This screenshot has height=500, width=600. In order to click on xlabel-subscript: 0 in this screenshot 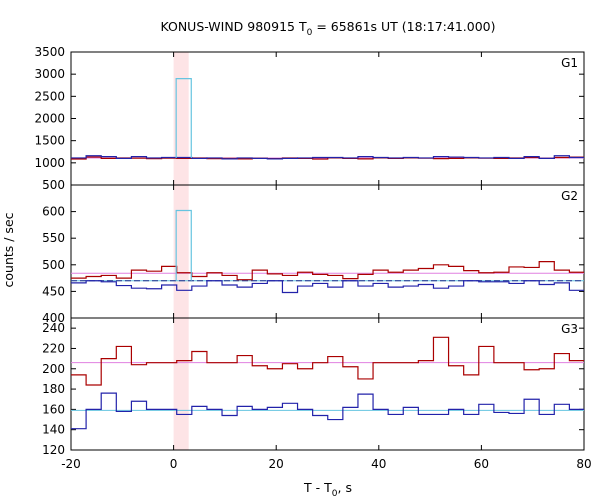, I will do `click(335, 494)`.